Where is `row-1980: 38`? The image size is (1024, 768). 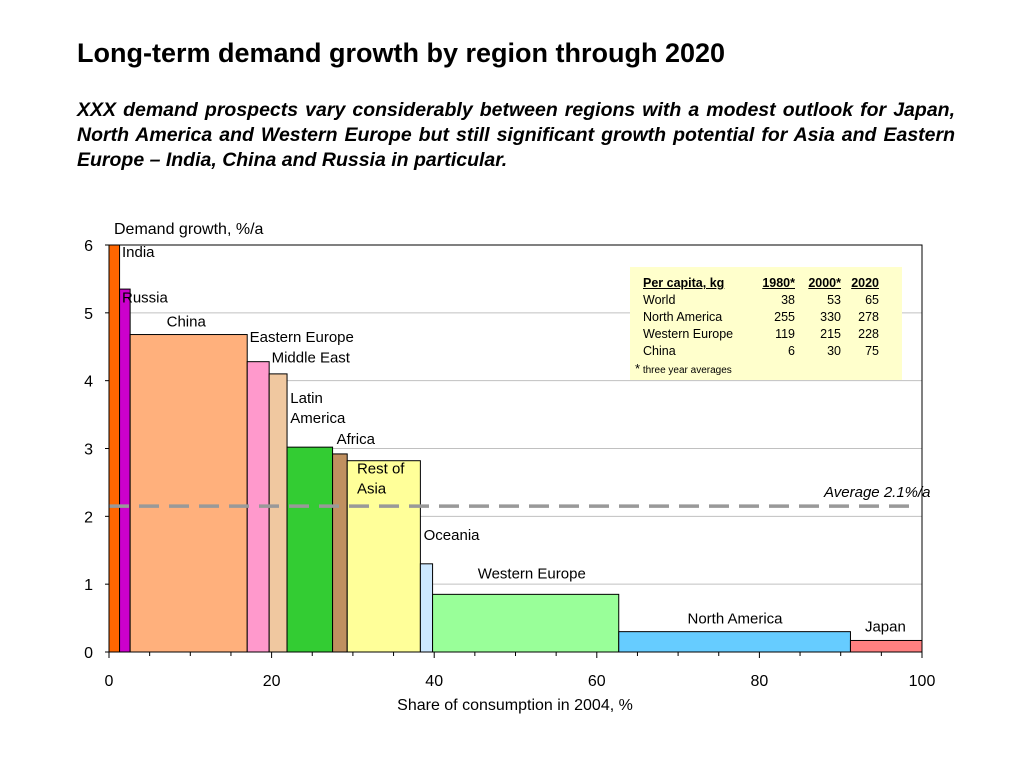
row-1980: 38 is located at coordinates (788, 300).